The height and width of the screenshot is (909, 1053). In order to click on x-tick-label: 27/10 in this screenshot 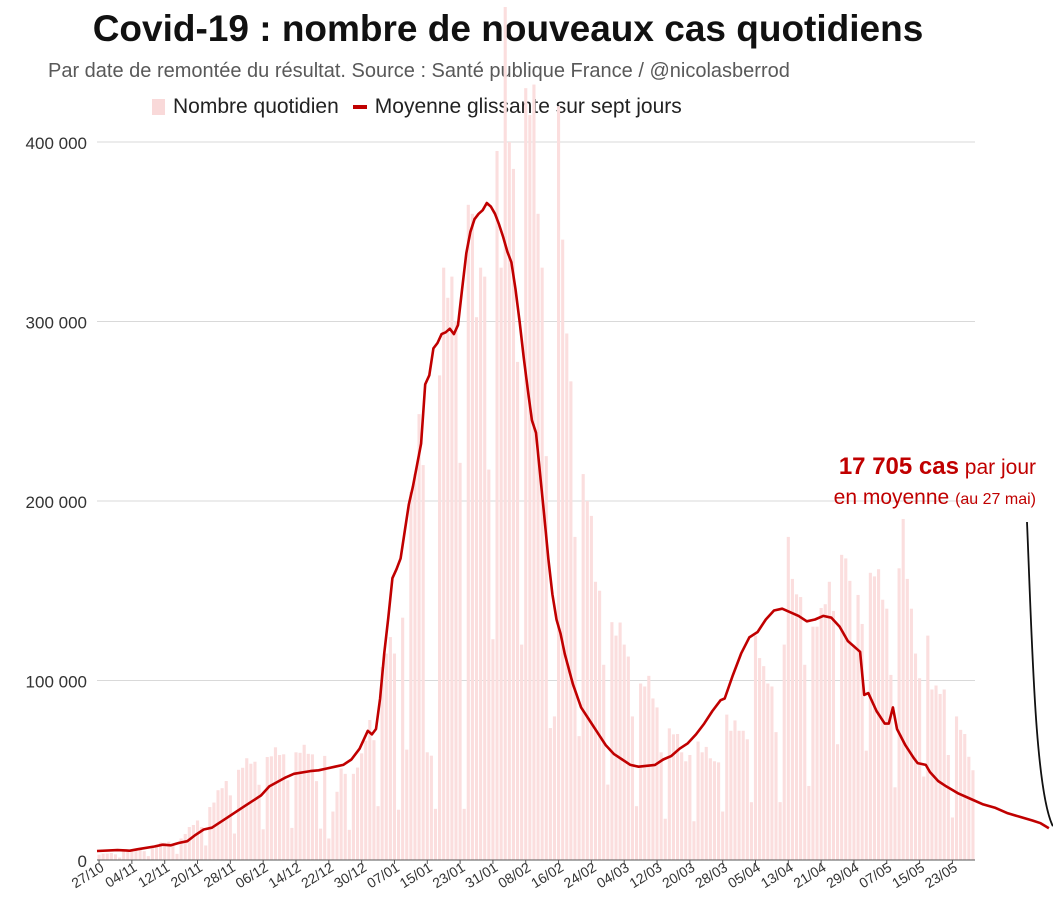, I will do `click(87, 875)`.